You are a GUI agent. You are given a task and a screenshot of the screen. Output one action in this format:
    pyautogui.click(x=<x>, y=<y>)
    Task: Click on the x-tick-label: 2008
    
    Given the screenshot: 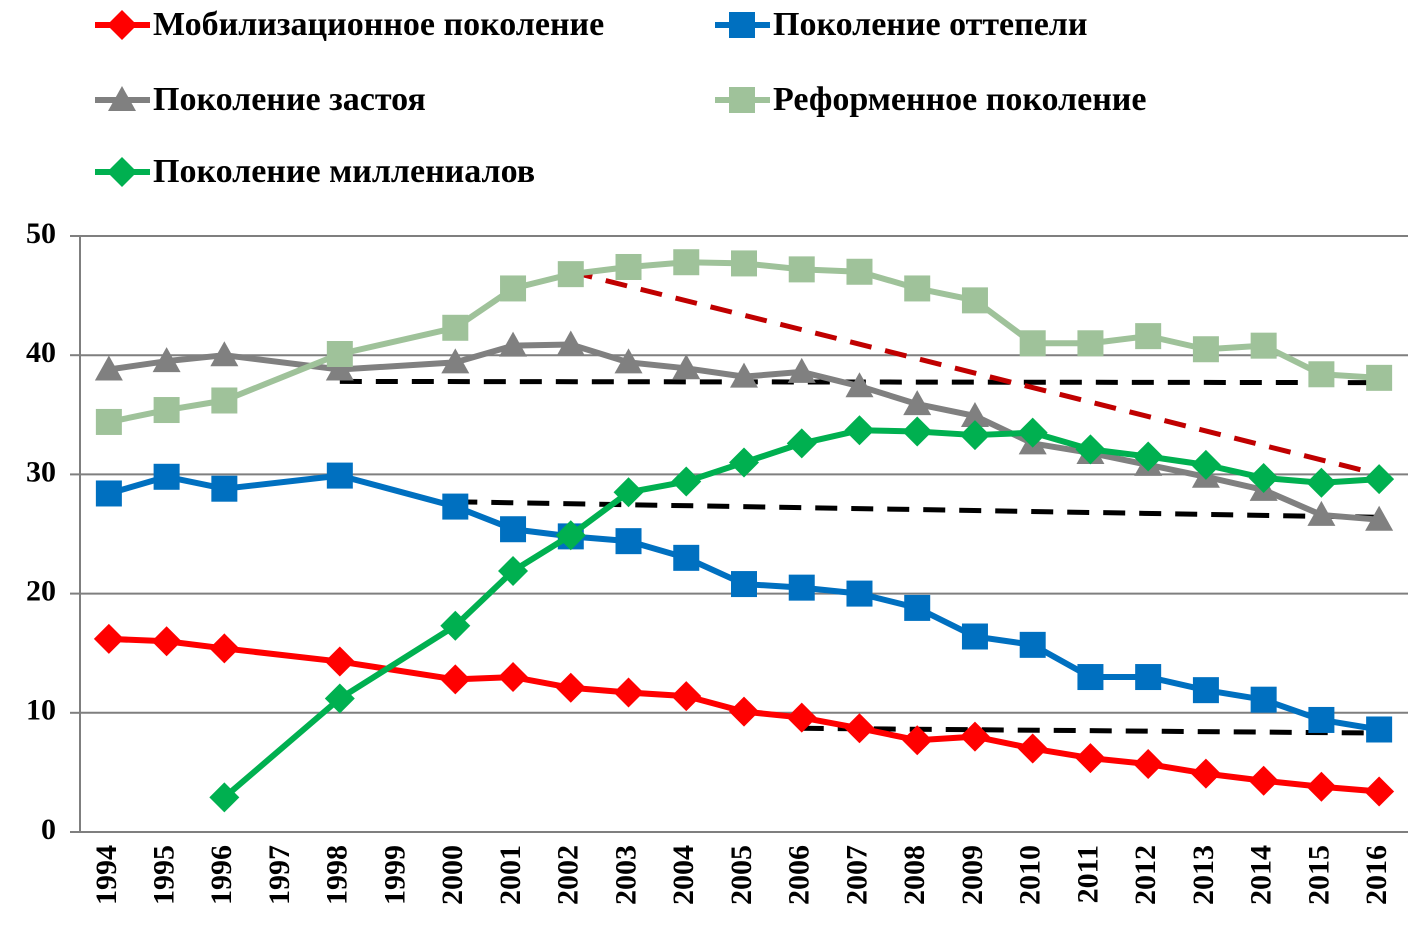 What is the action you would take?
    pyautogui.click(x=914, y=875)
    